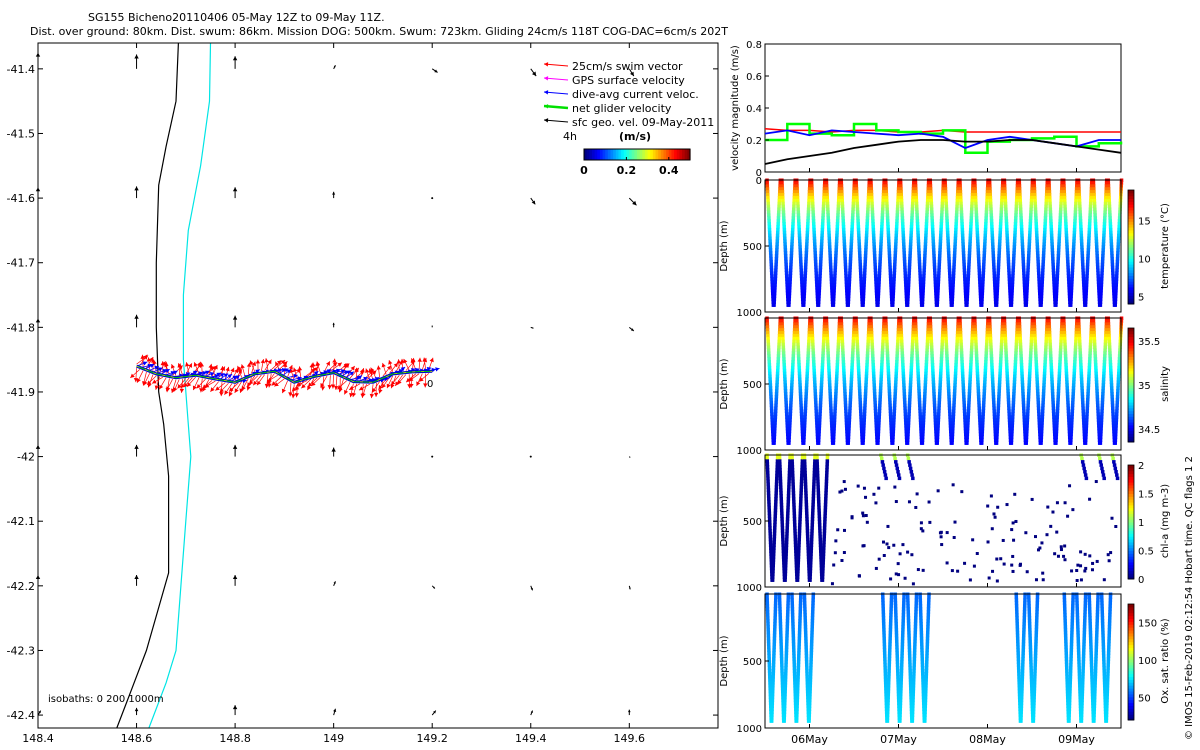 Image resolution: width=1200 pixels, height=750 pixels. What do you see at coordinates (1131, 243) in the screenshot?
I see `temperature-colorbar-cell` at bounding box center [1131, 243].